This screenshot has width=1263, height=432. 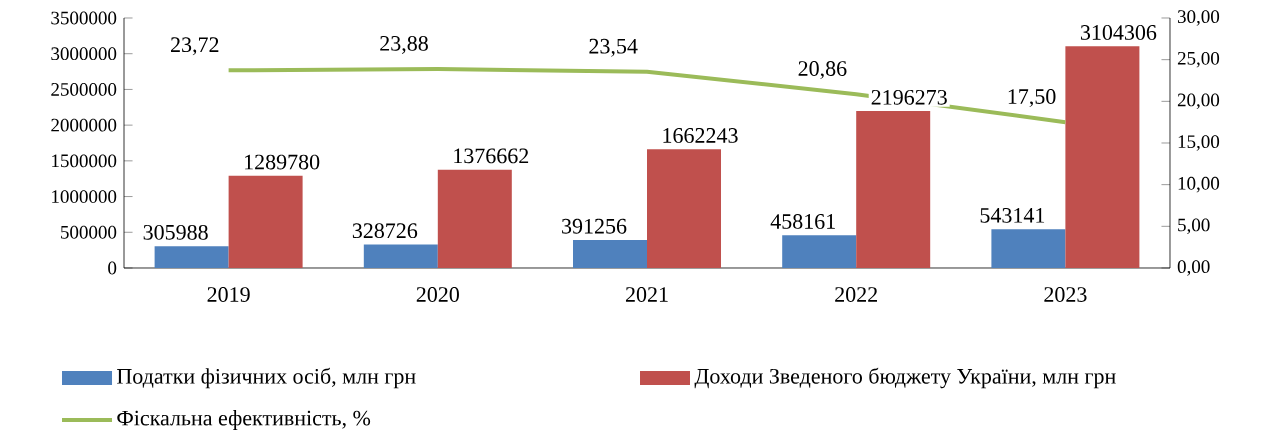 I want to click on y2-tick-label: 10,00, so click(x=1199, y=184).